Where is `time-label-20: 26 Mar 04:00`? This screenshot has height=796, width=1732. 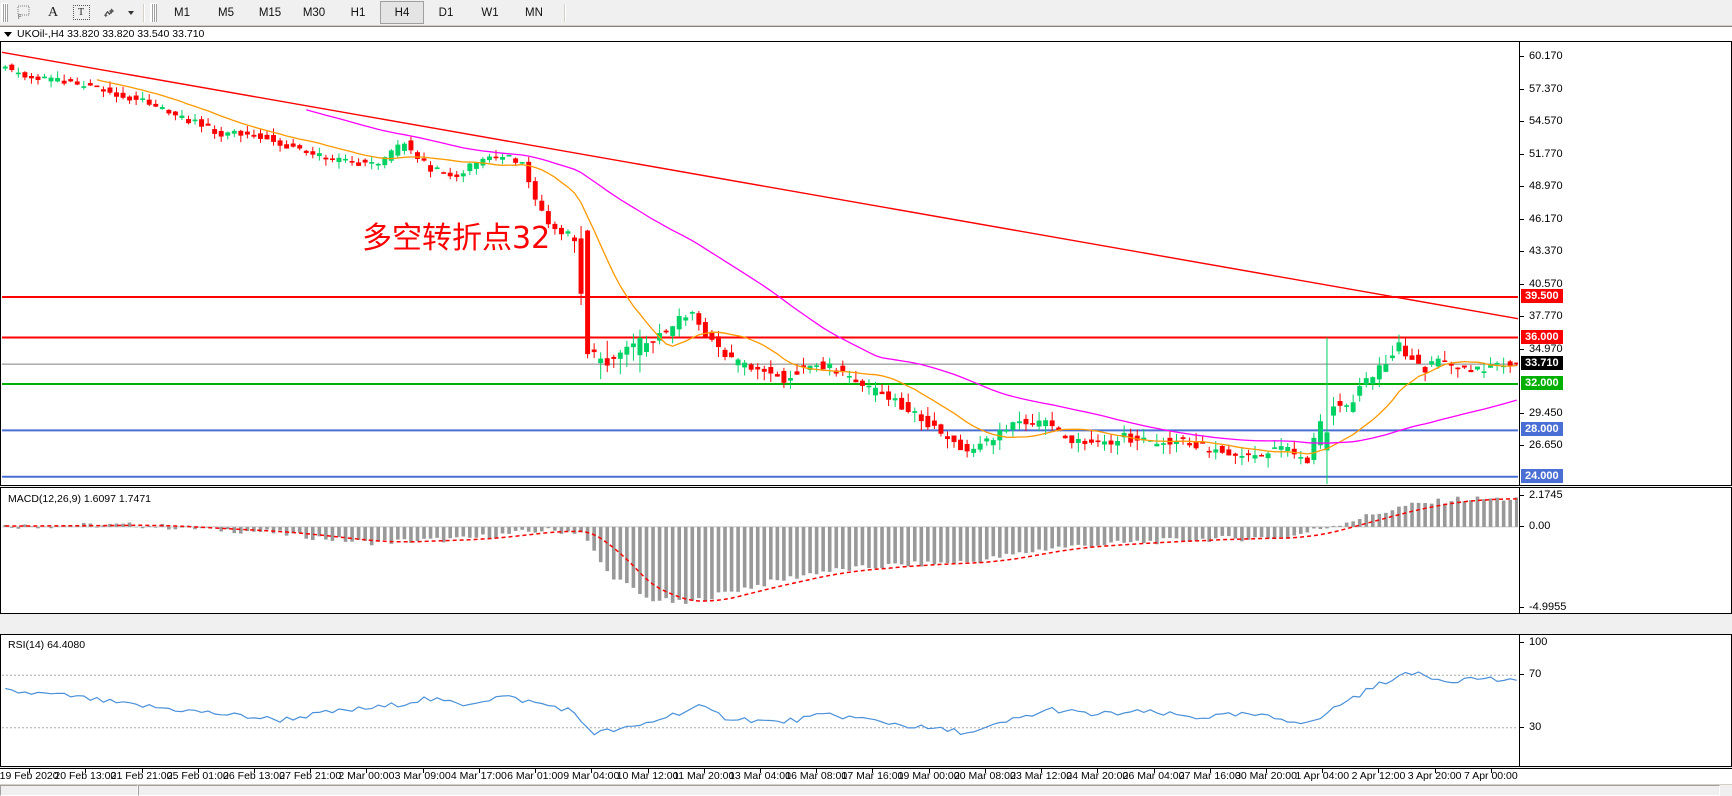 time-label-20: 26 Mar 04:00 is located at coordinates (1153, 776).